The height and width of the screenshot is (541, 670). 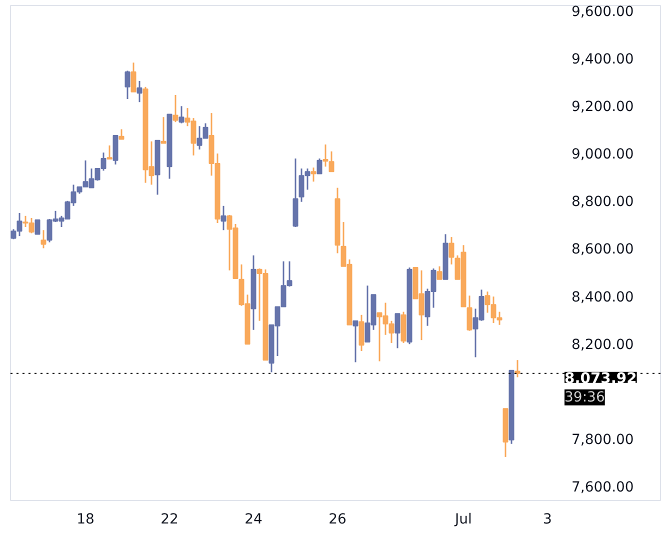 What do you see at coordinates (603, 488) in the screenshot?
I see `y-tick-label: 7,600.00` at bounding box center [603, 488].